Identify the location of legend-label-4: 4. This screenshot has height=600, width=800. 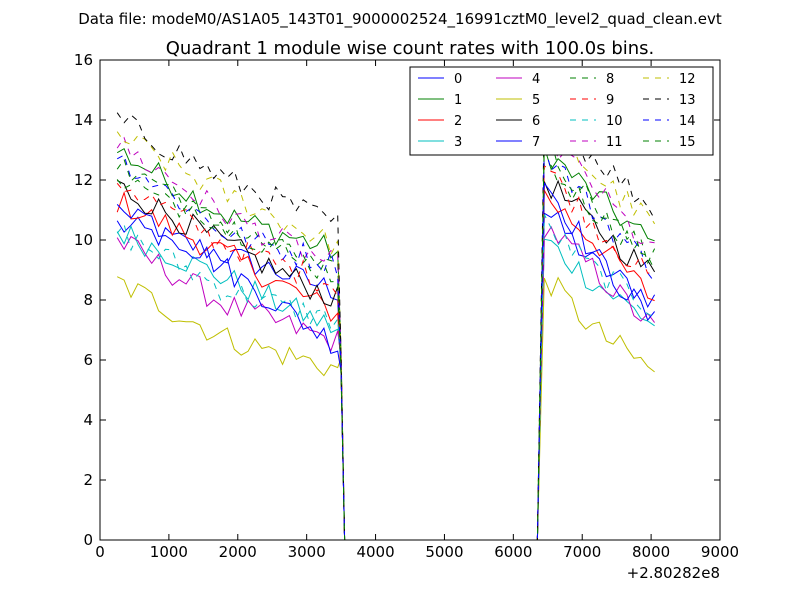
(536, 79).